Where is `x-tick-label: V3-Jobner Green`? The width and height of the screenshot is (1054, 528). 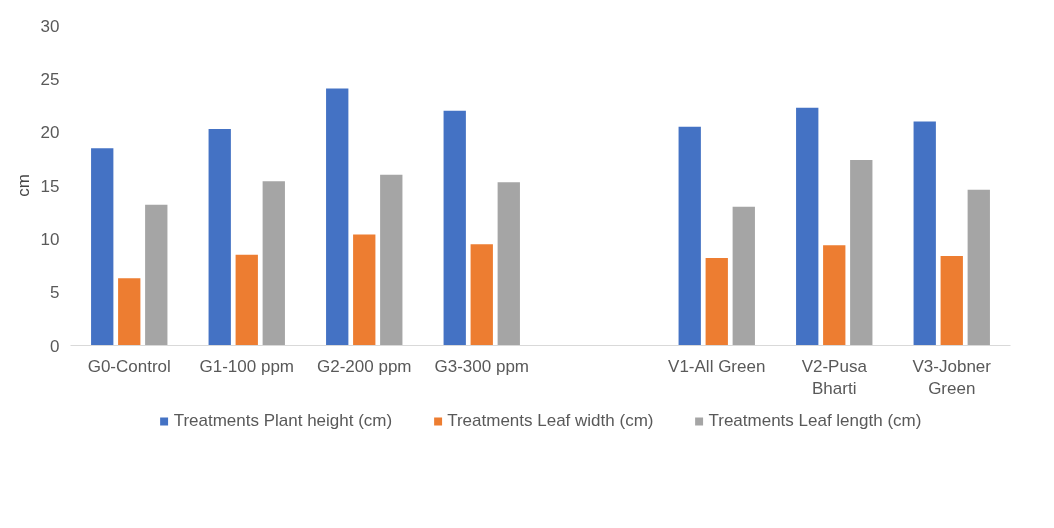 x-tick-label: V3-Jobner Green is located at coordinates (952, 377).